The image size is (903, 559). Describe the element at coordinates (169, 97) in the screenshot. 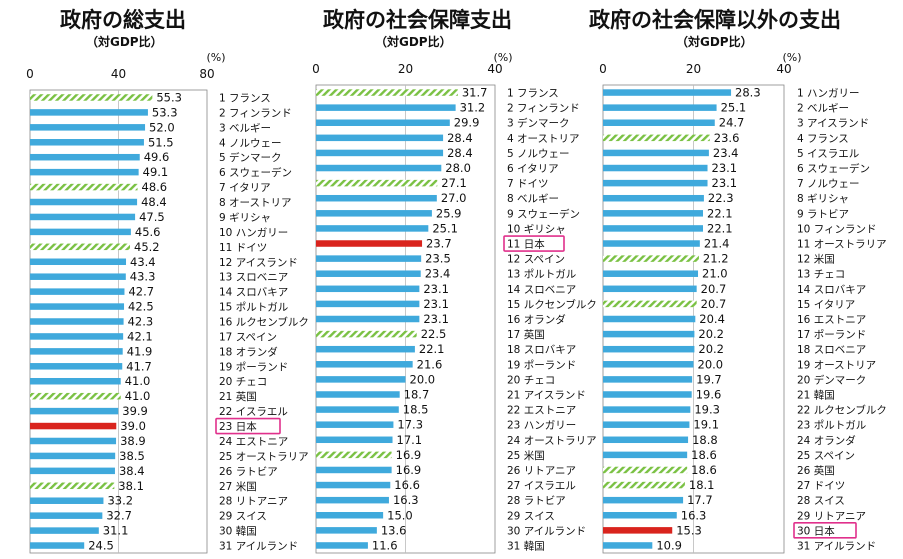

I see `value-label: 55.3` at that location.